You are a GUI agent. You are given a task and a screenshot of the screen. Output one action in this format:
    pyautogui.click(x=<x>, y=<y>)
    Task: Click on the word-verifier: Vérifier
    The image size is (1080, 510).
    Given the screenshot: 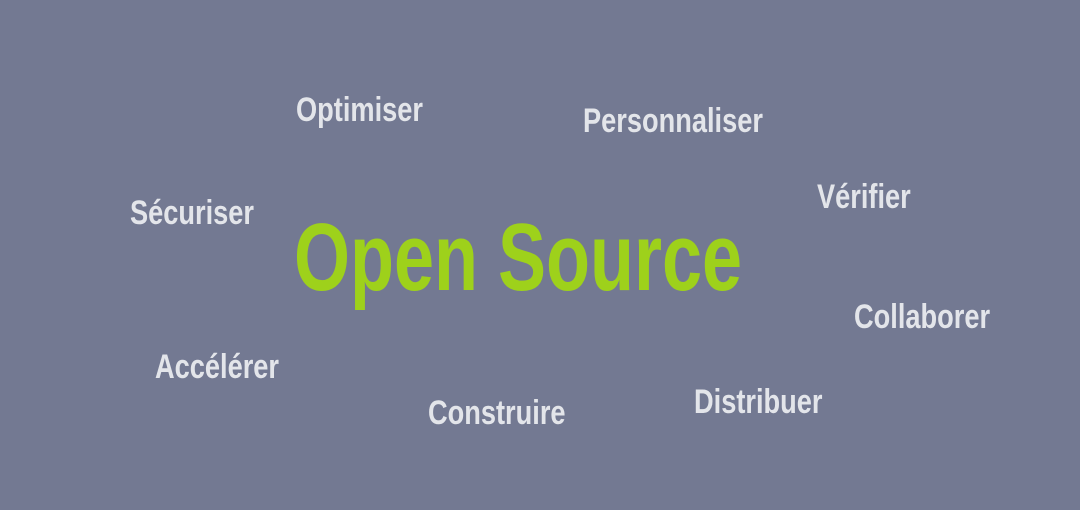 What is the action you would take?
    pyautogui.click(x=864, y=197)
    